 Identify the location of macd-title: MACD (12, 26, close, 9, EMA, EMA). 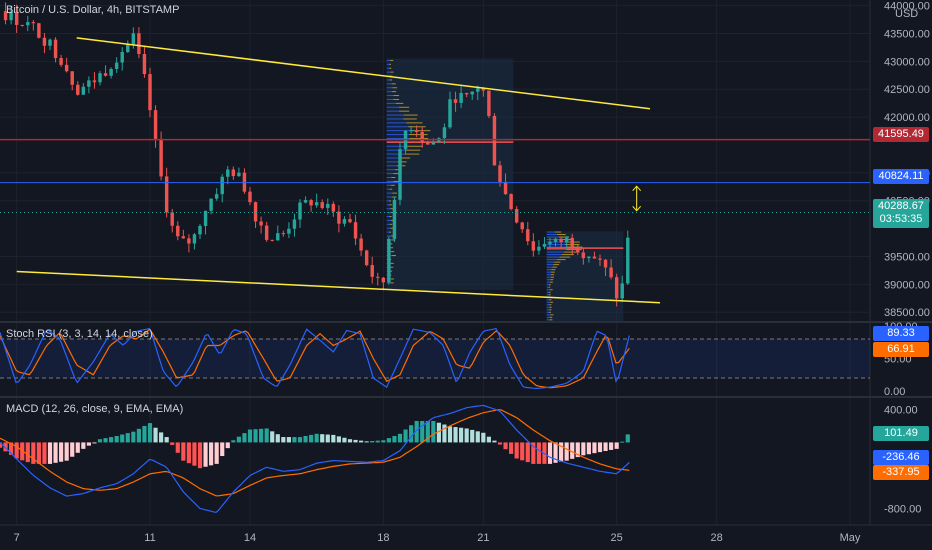
(95, 409).